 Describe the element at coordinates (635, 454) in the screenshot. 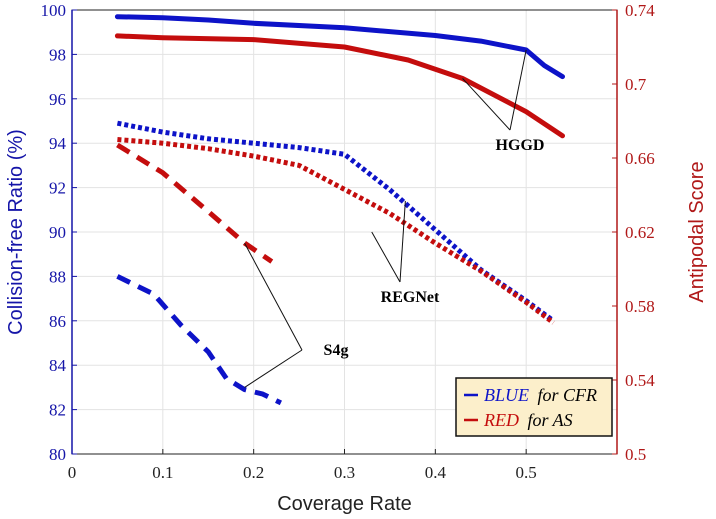

I see `y-right-tick-label: 0.5` at that location.